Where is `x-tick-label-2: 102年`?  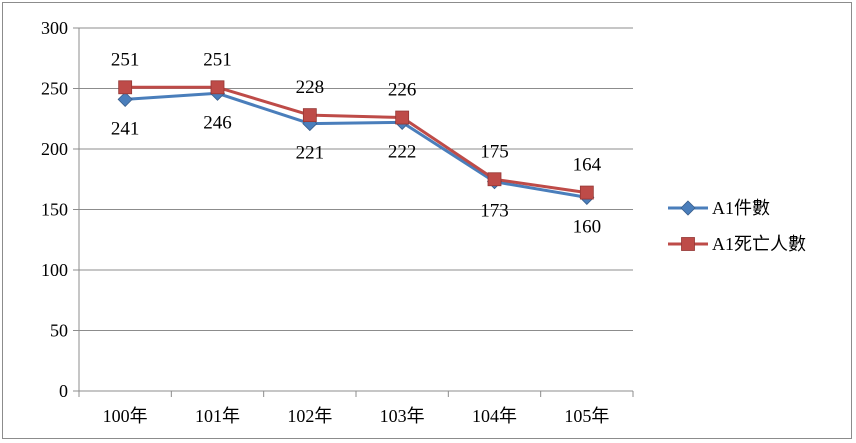
x-tick-label-2: 102年 is located at coordinates (309, 416).